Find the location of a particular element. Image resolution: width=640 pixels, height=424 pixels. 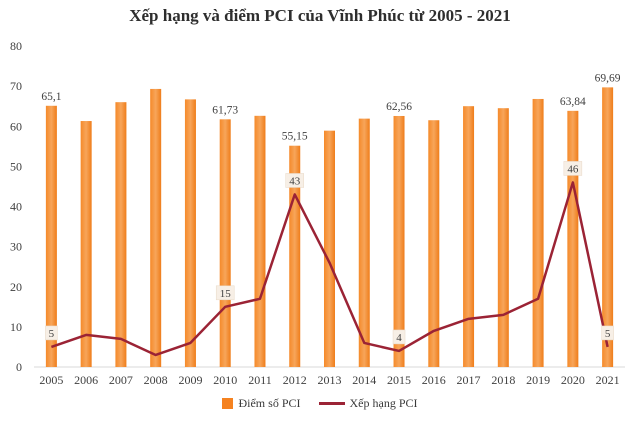

y-tick-label: 60 is located at coordinates (16, 126).